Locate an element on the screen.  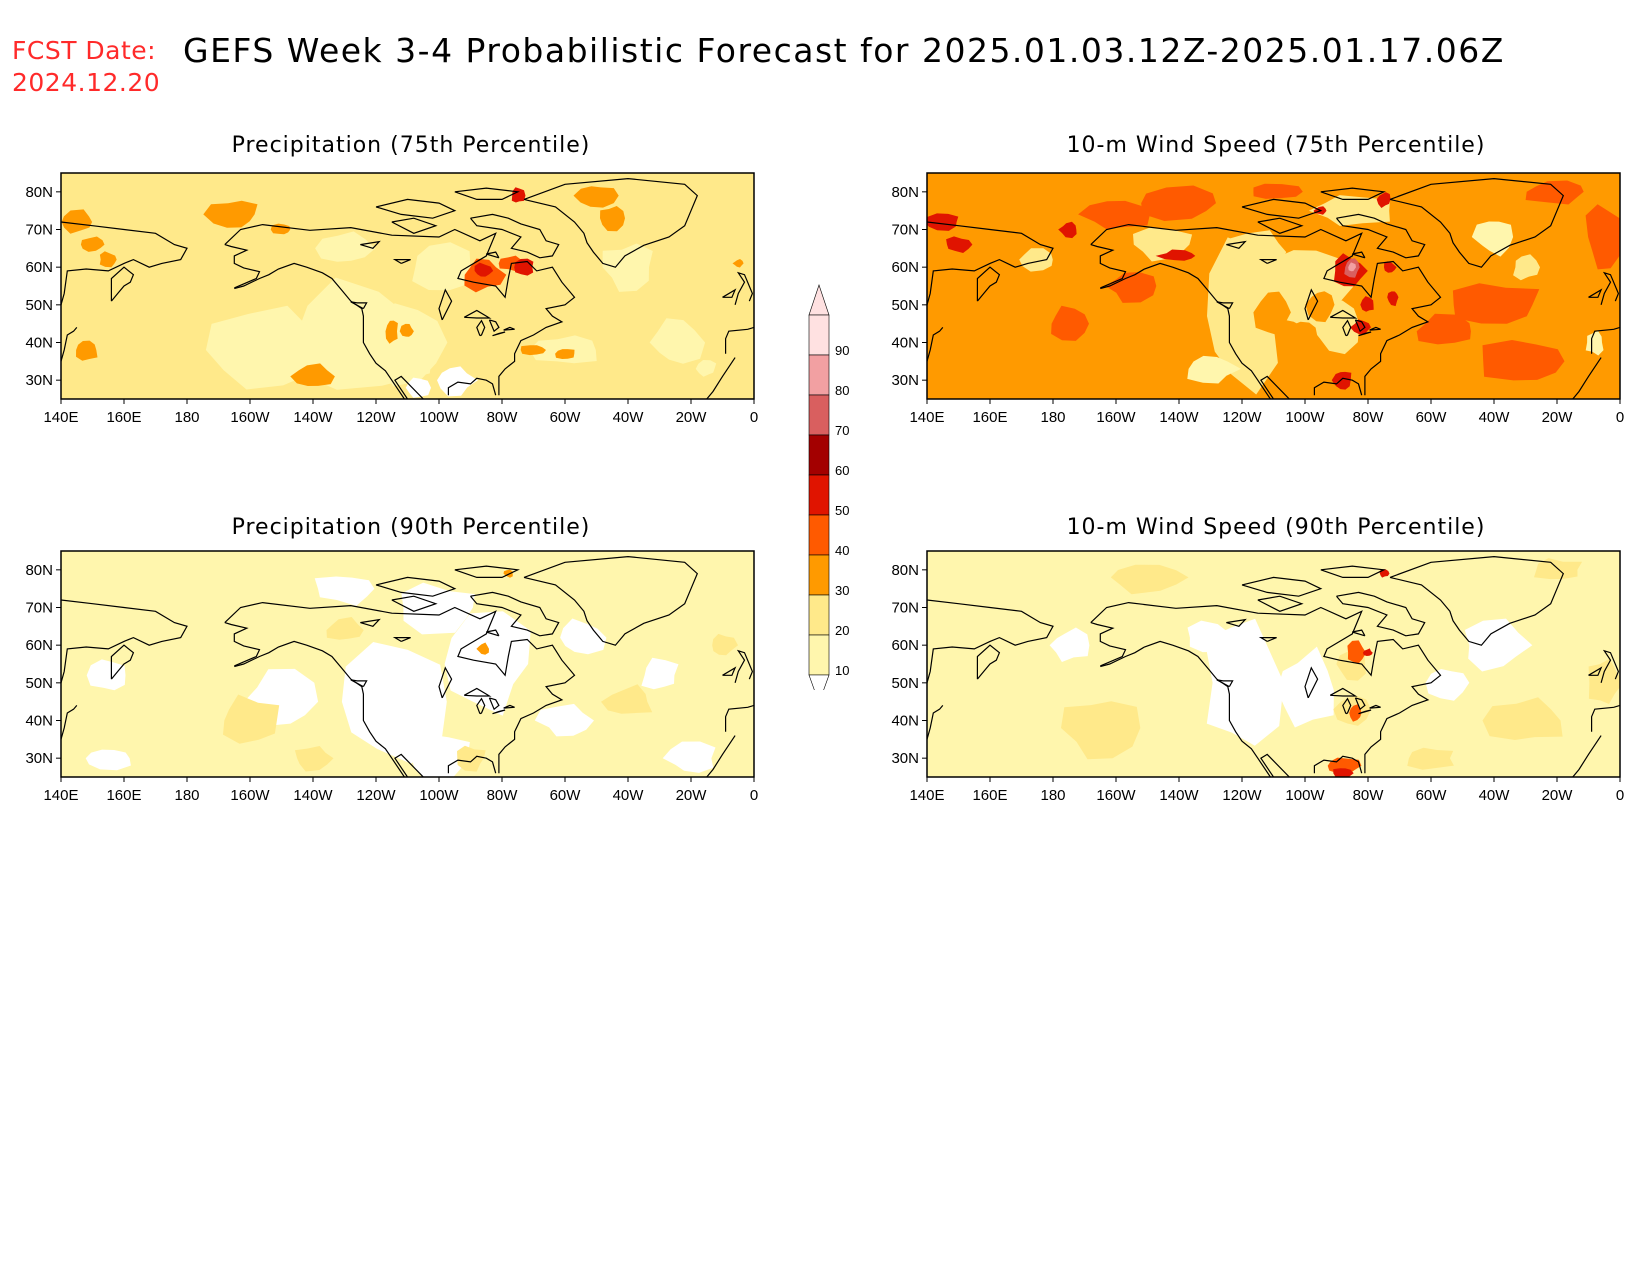
colorbar-label: 30 is located at coordinates (842, 590).